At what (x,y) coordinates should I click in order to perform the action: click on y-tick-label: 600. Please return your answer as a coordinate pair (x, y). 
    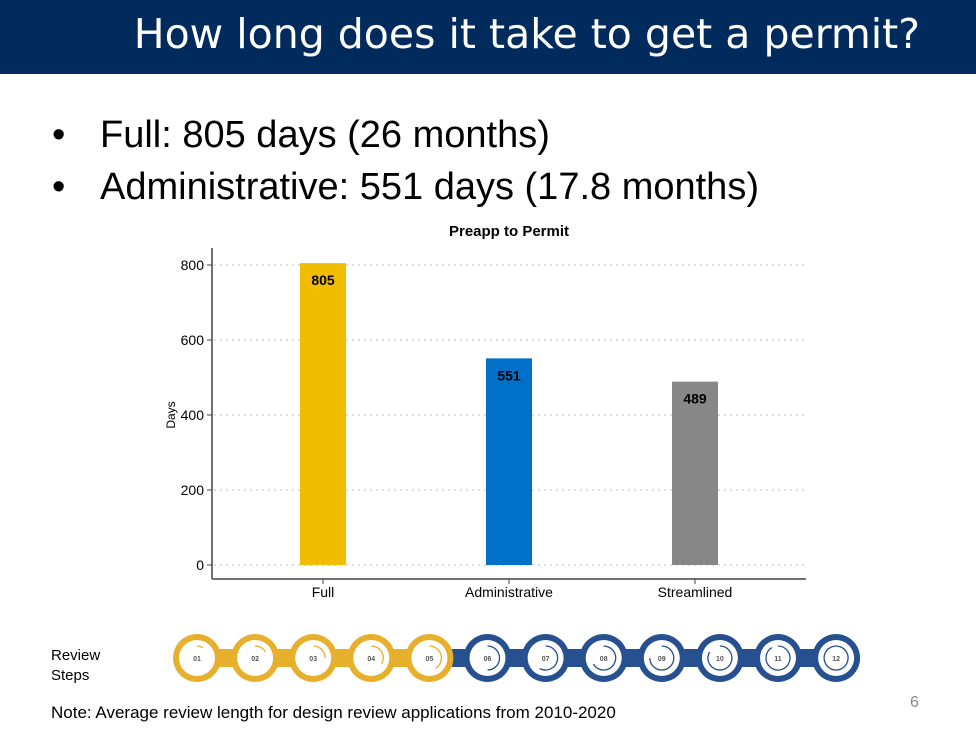
    Looking at the image, I should click on (193, 340).